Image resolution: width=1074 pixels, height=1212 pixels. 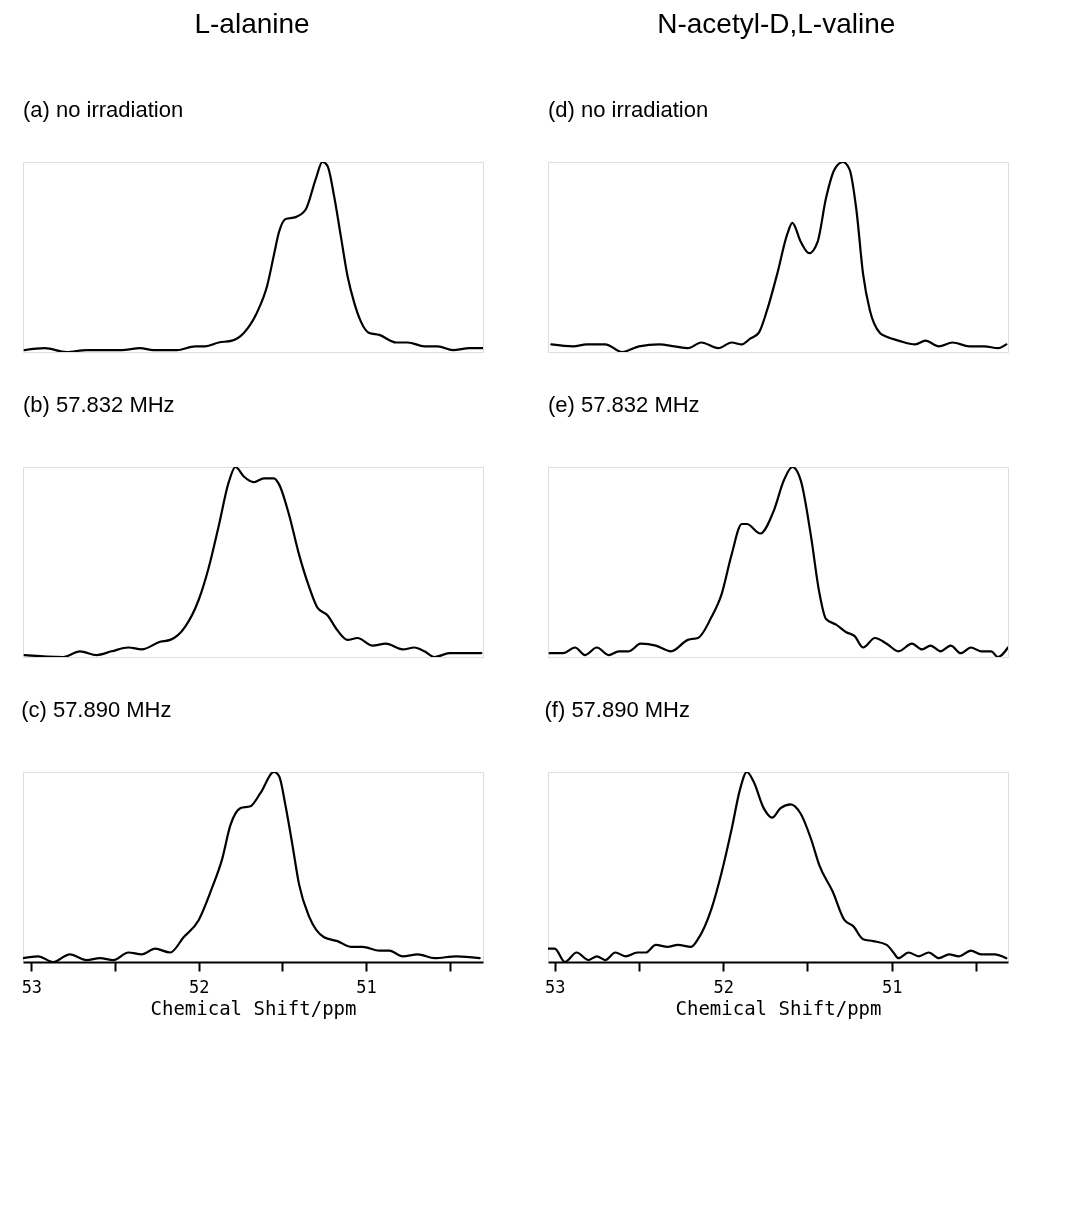 I want to click on chart-title: (e) 57.832 MHz, so click(x=624, y=404).